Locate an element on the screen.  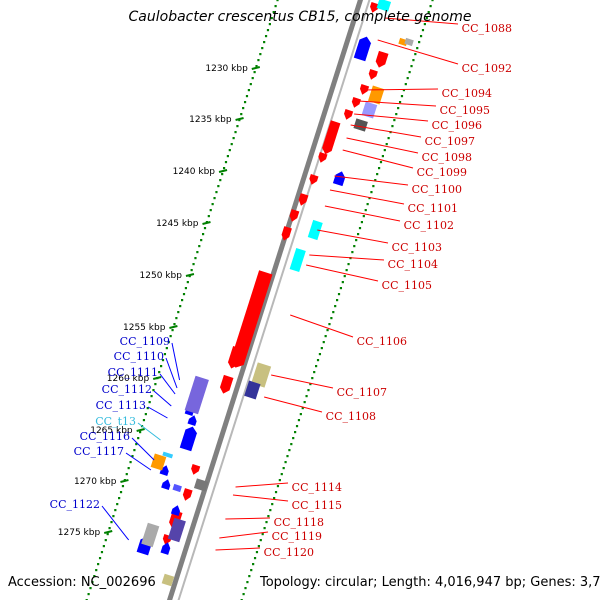
gene-label-cc-1113: CC_1113 is located at coordinates (121, 405).